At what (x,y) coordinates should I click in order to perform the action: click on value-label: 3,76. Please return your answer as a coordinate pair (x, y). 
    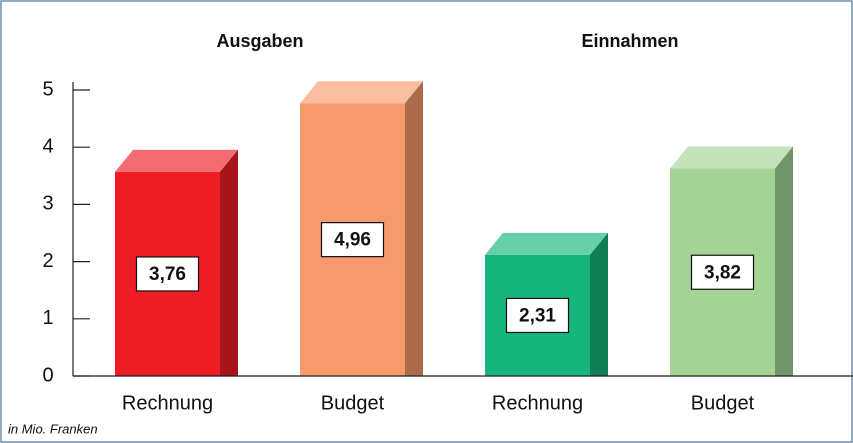
    Looking at the image, I should click on (167, 274).